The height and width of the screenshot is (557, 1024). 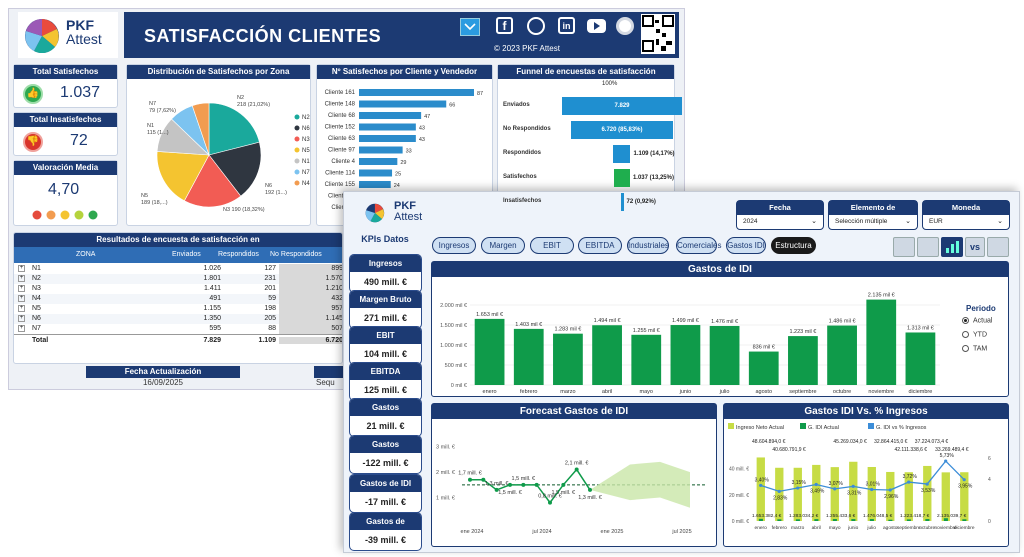 What do you see at coordinates (86, 254) in the screenshot?
I see `th-zona: ZONA` at bounding box center [86, 254].